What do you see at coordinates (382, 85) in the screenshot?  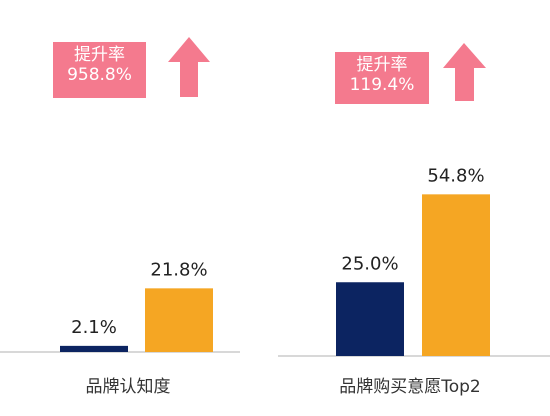 I see `lift-rate-value: 119.4%` at bounding box center [382, 85].